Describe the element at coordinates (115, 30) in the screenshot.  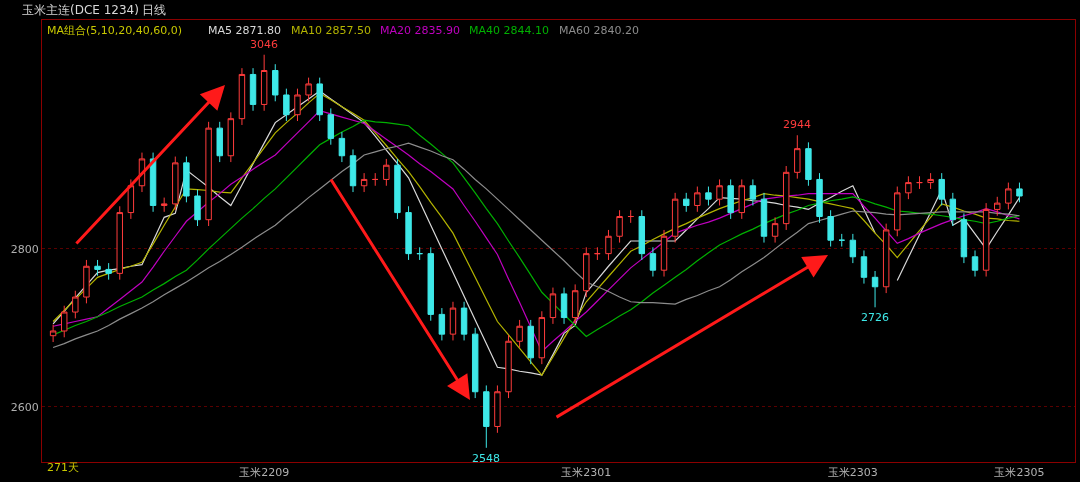
I see `annotation: MA组合(5,10,20,40,60,0)` at that location.